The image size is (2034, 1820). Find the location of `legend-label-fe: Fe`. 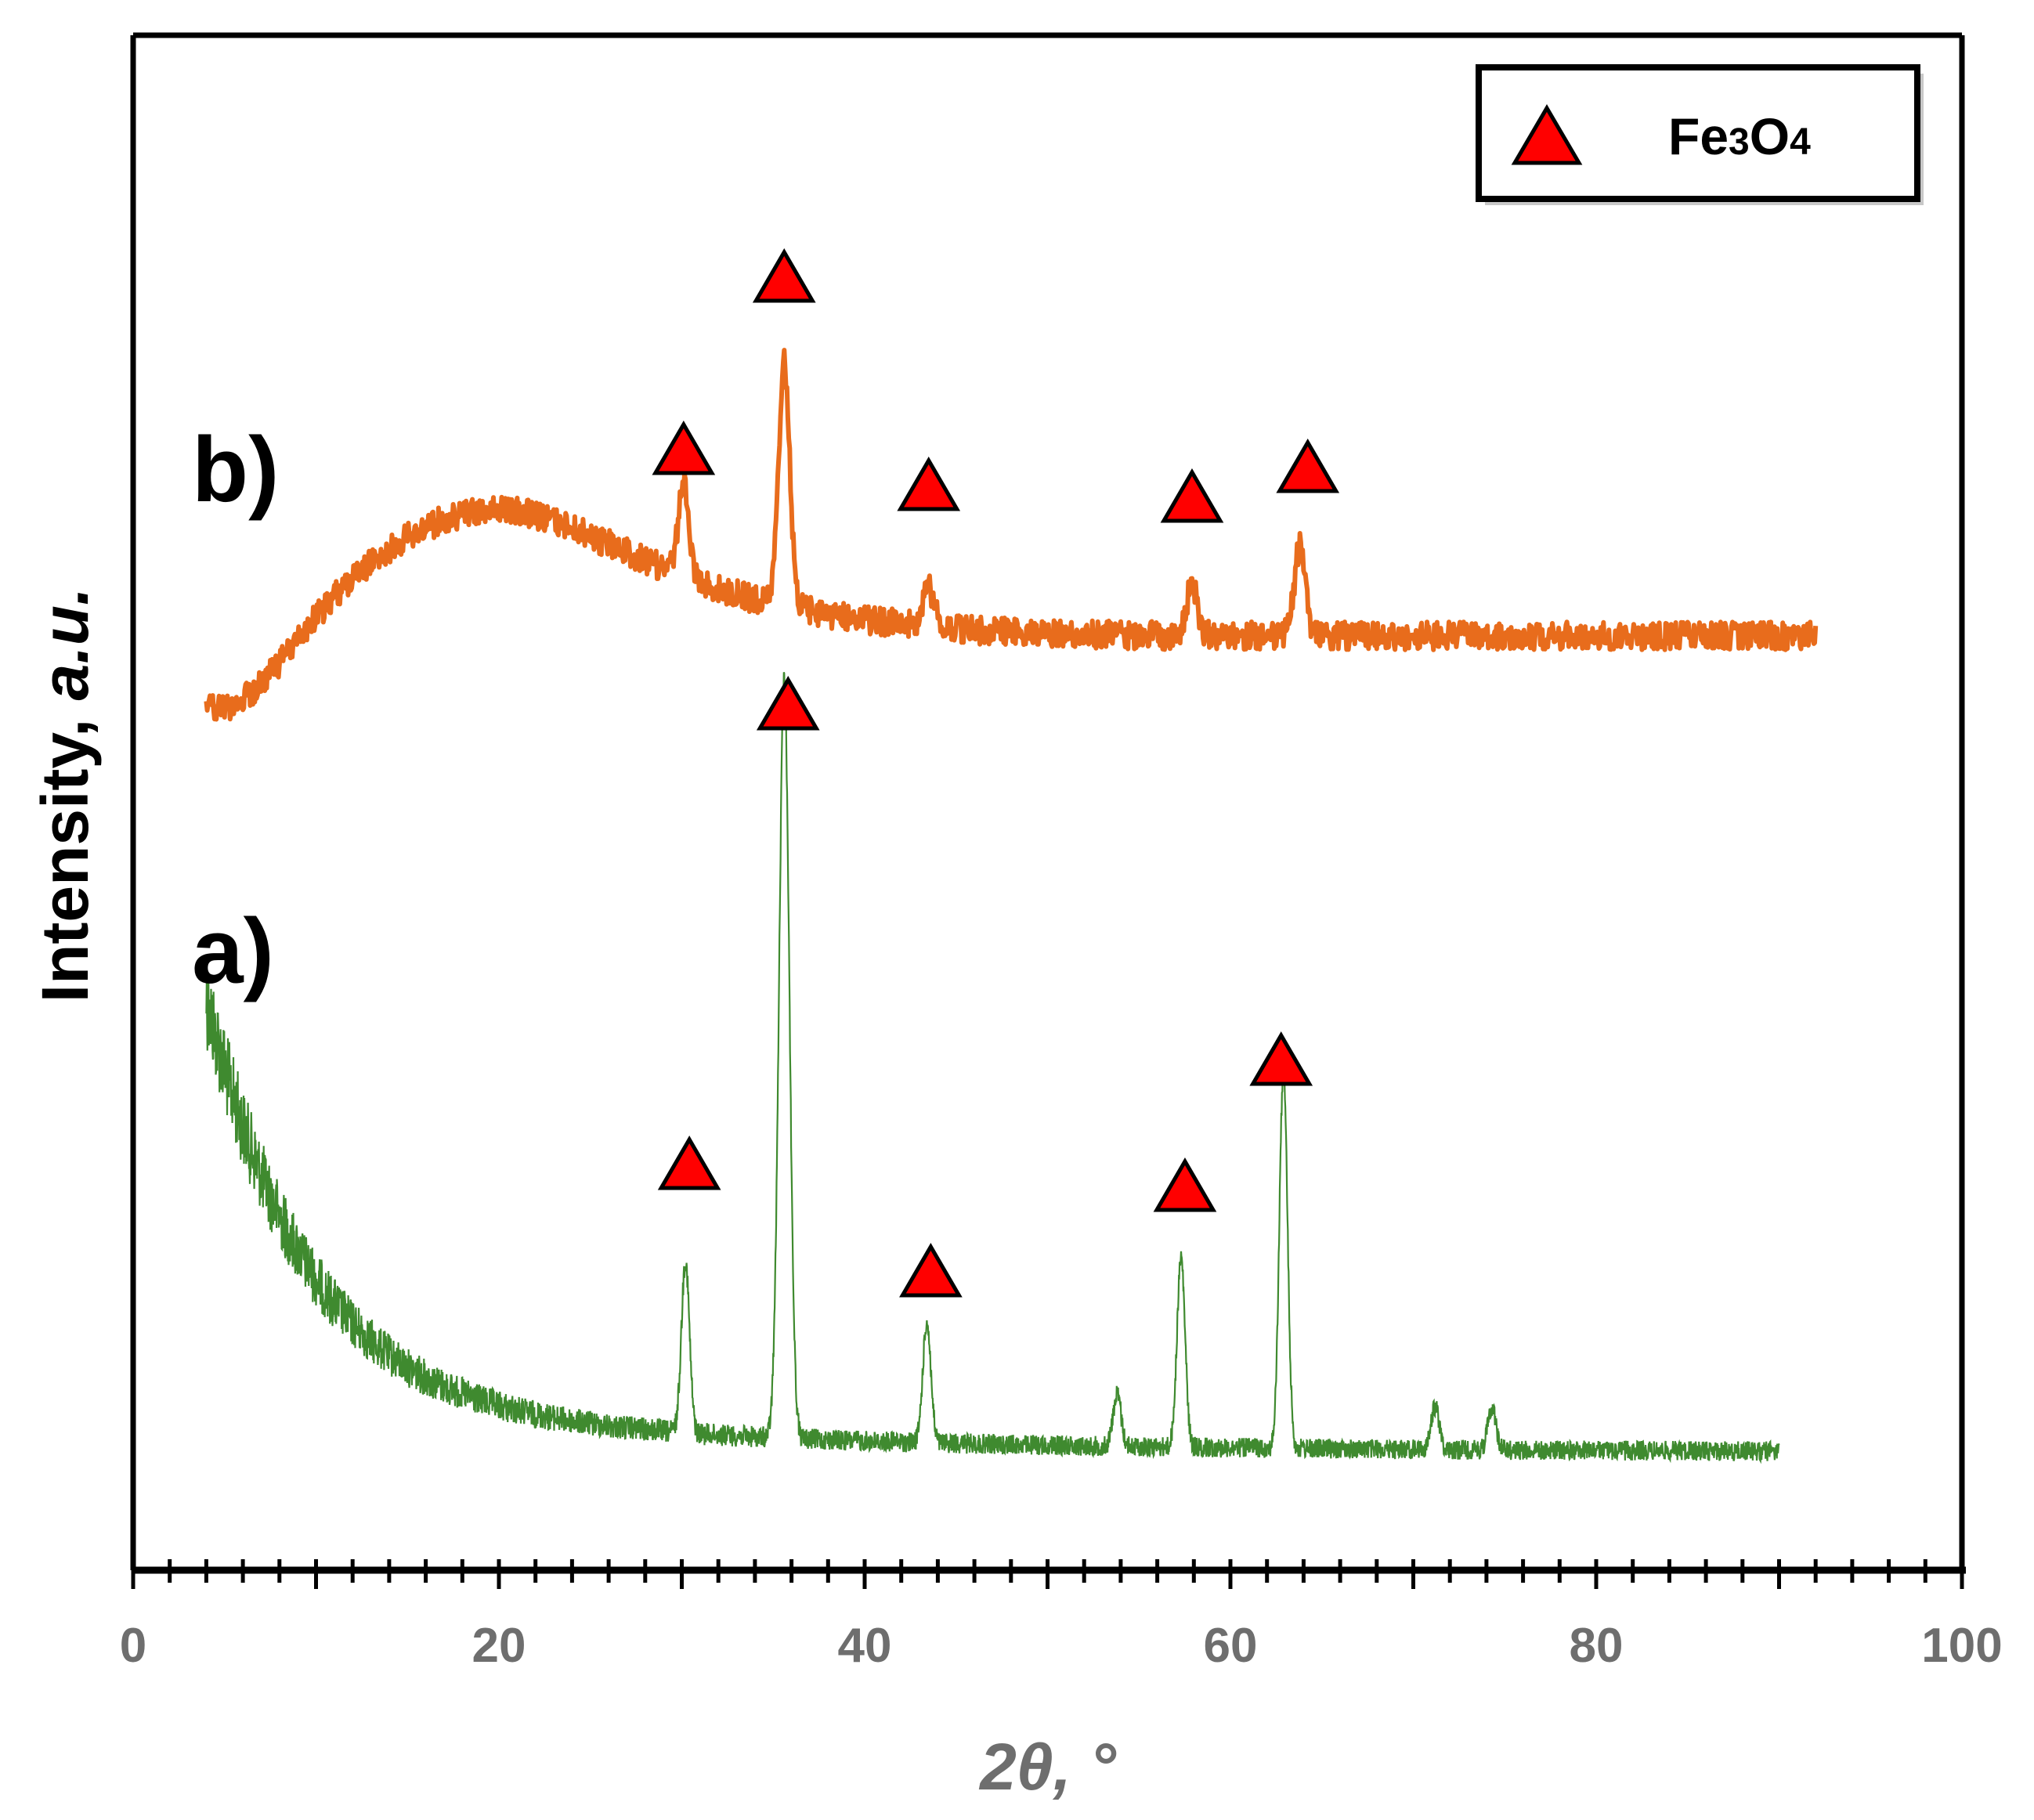

legend-label-fe: Fe is located at coordinates (1698, 136).